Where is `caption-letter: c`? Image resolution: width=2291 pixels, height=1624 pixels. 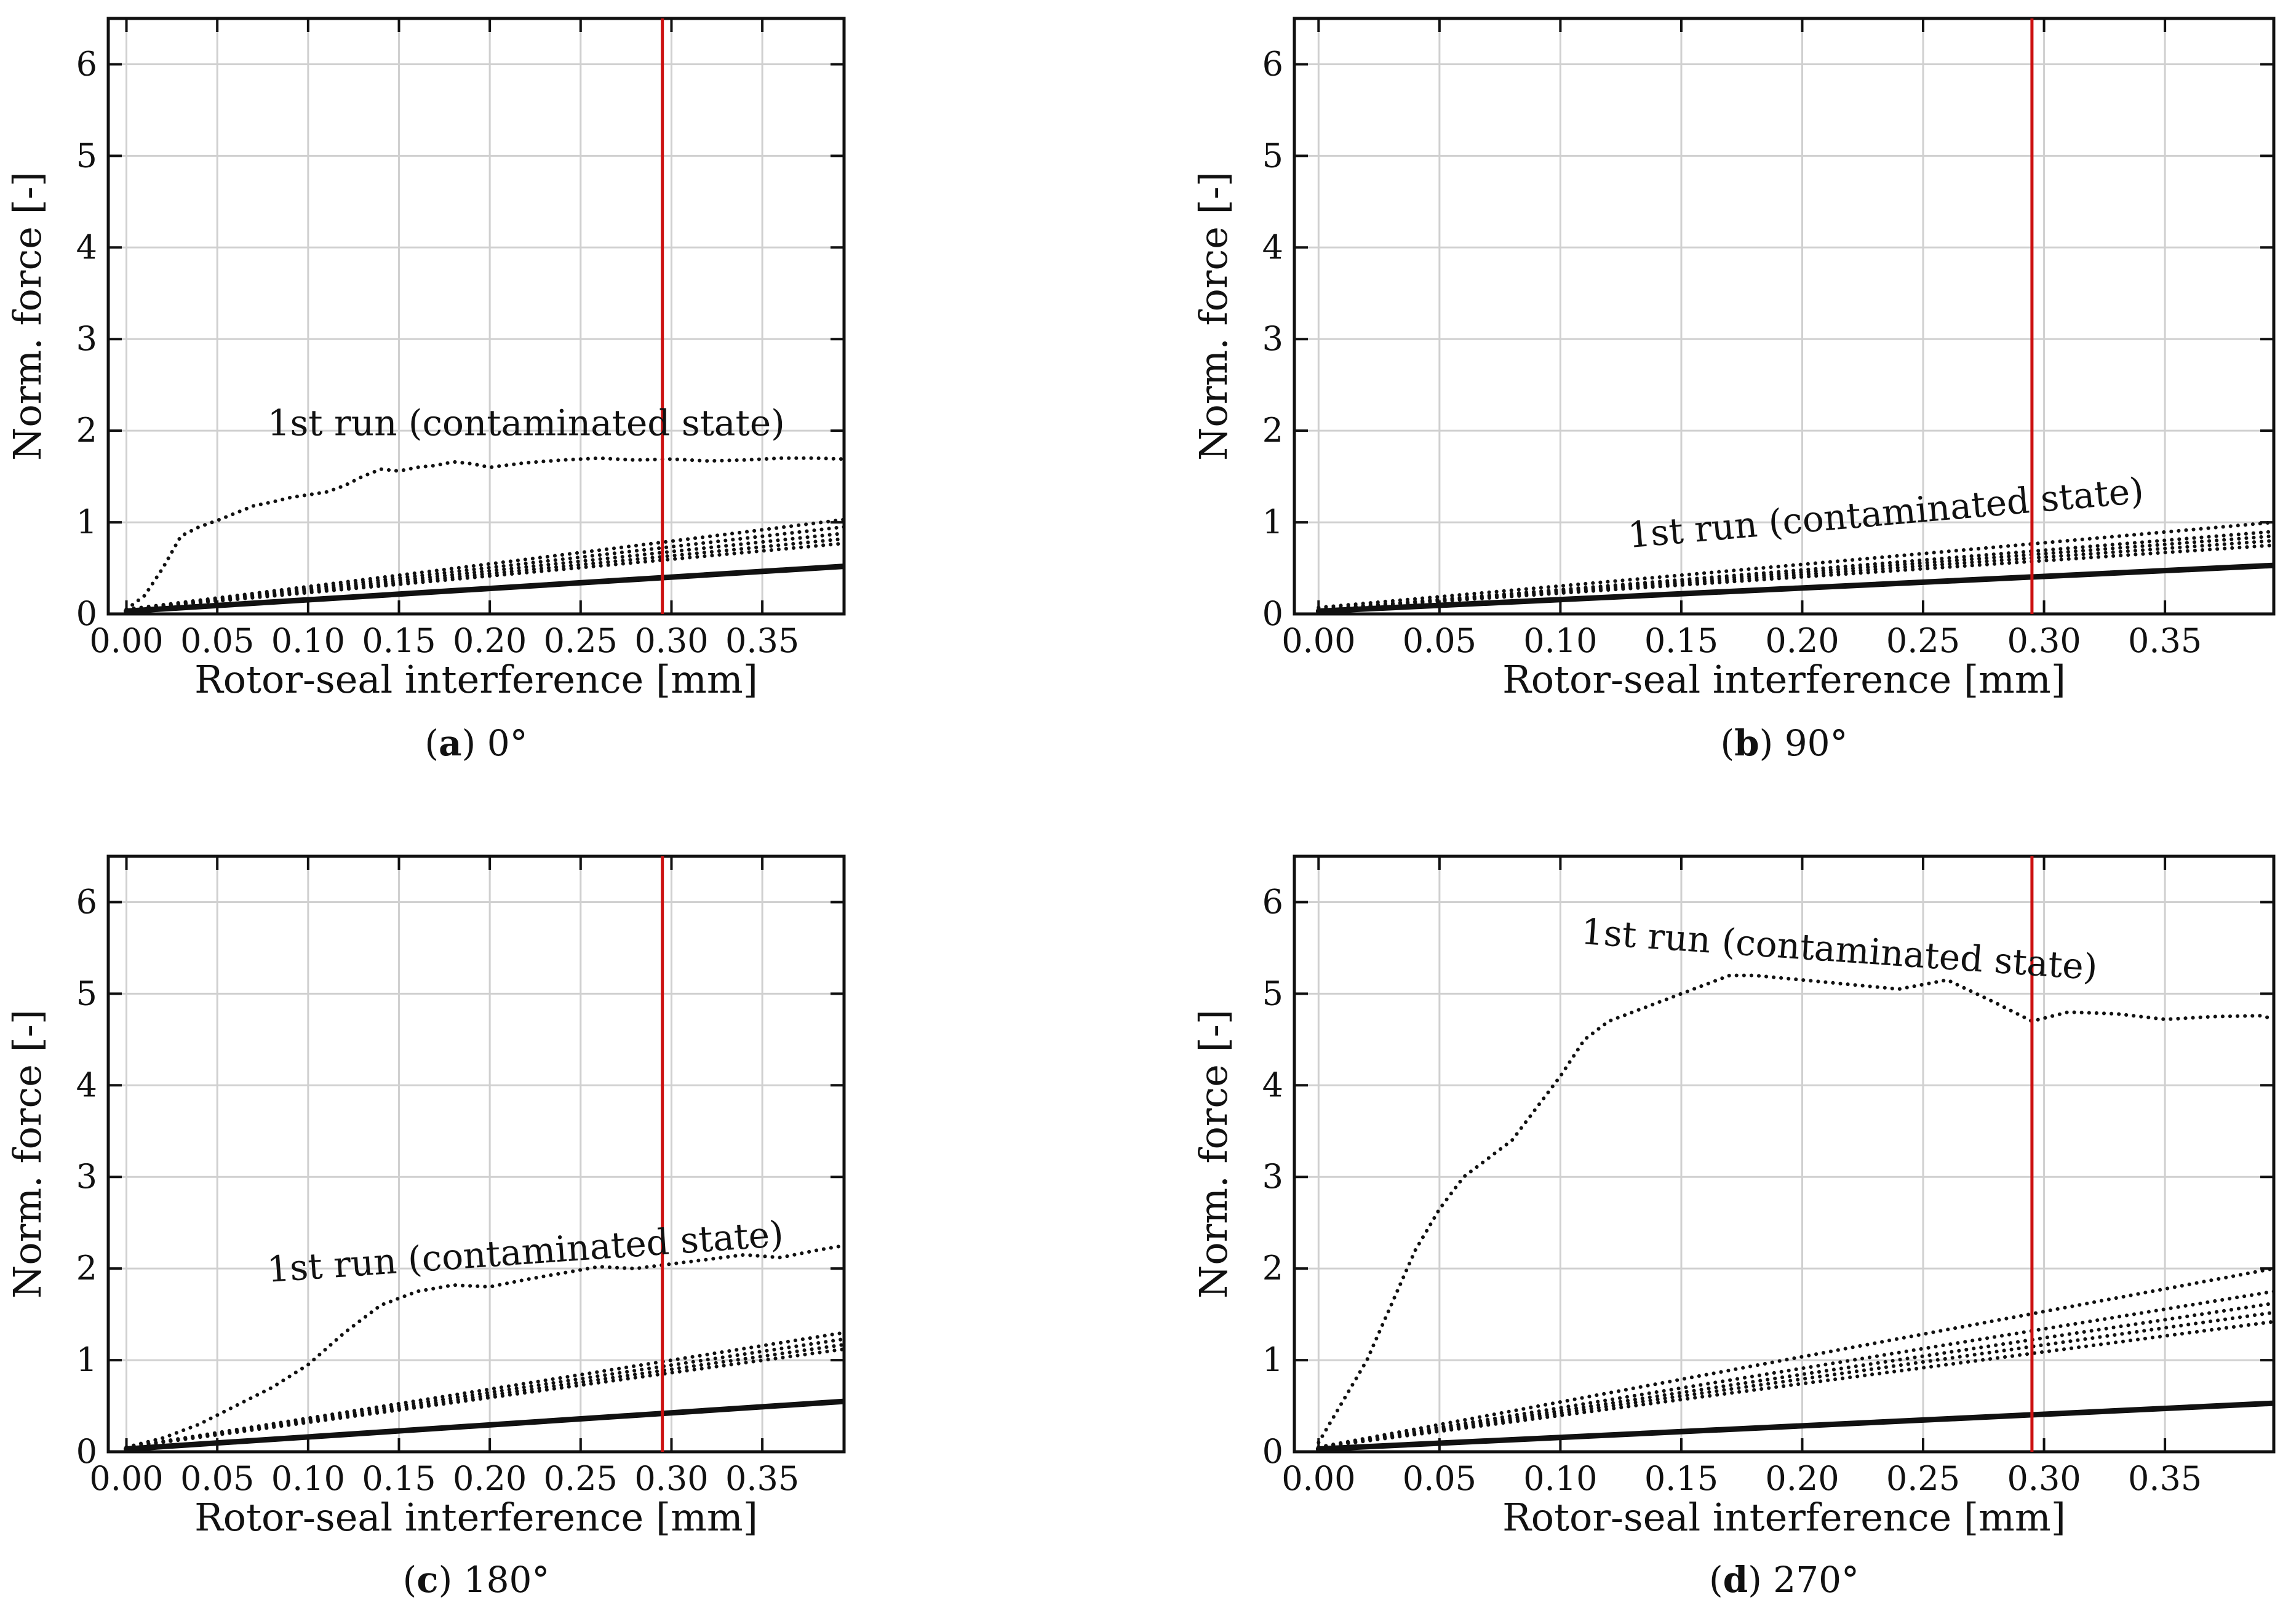
caption-letter: c is located at coordinates (427, 1580).